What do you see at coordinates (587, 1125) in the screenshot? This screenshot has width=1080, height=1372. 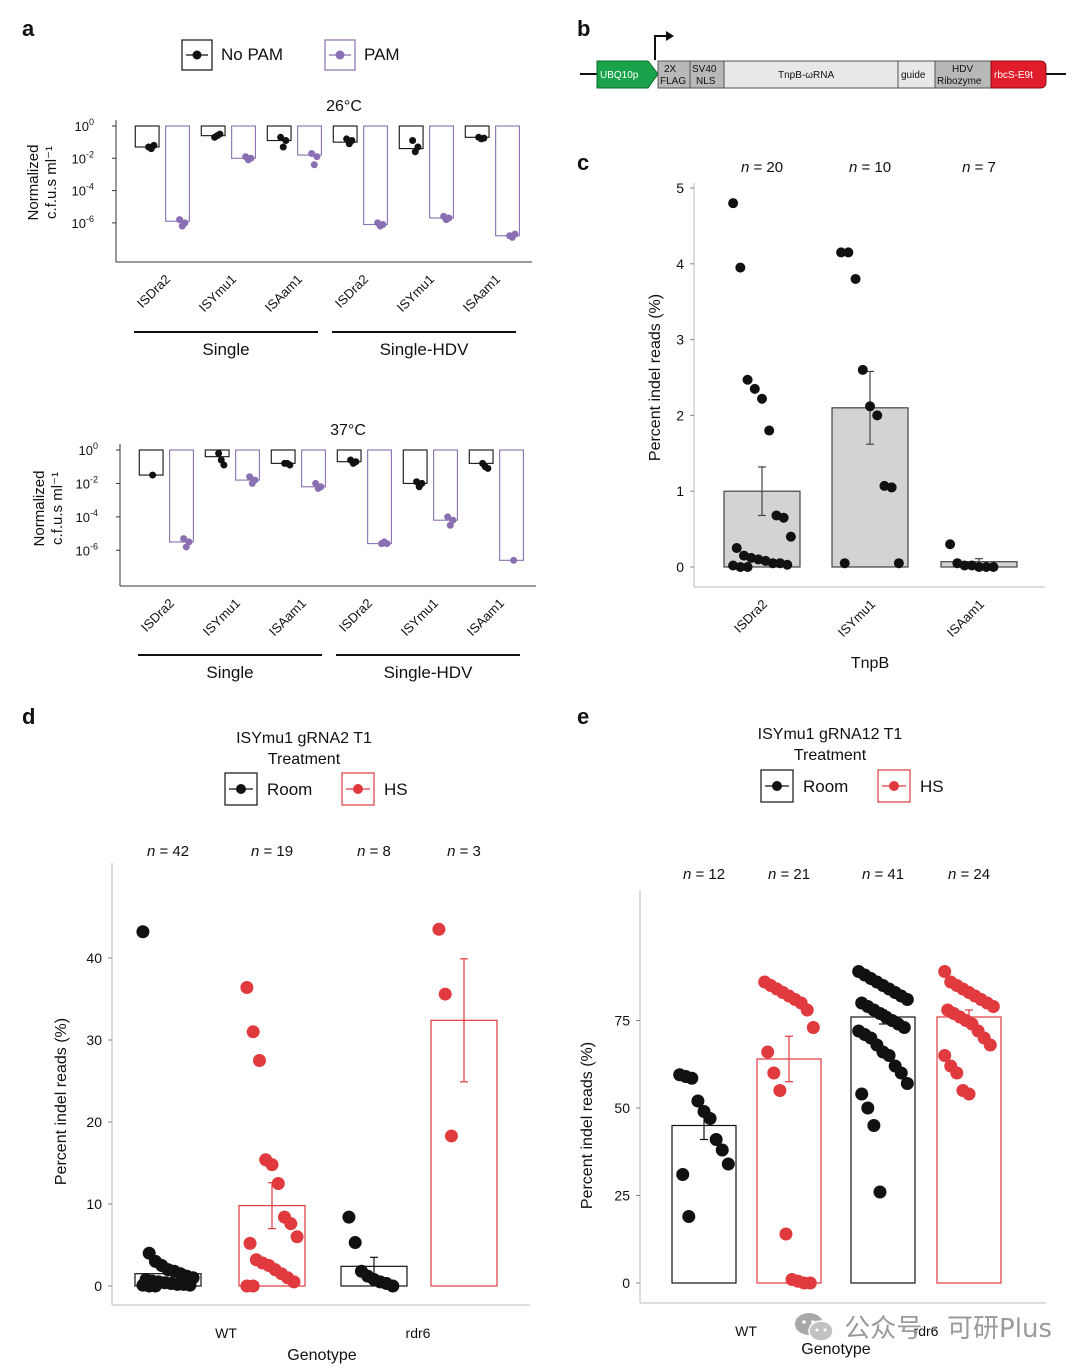 I see `y-axis-label: Percent indel reads (%)` at bounding box center [587, 1125].